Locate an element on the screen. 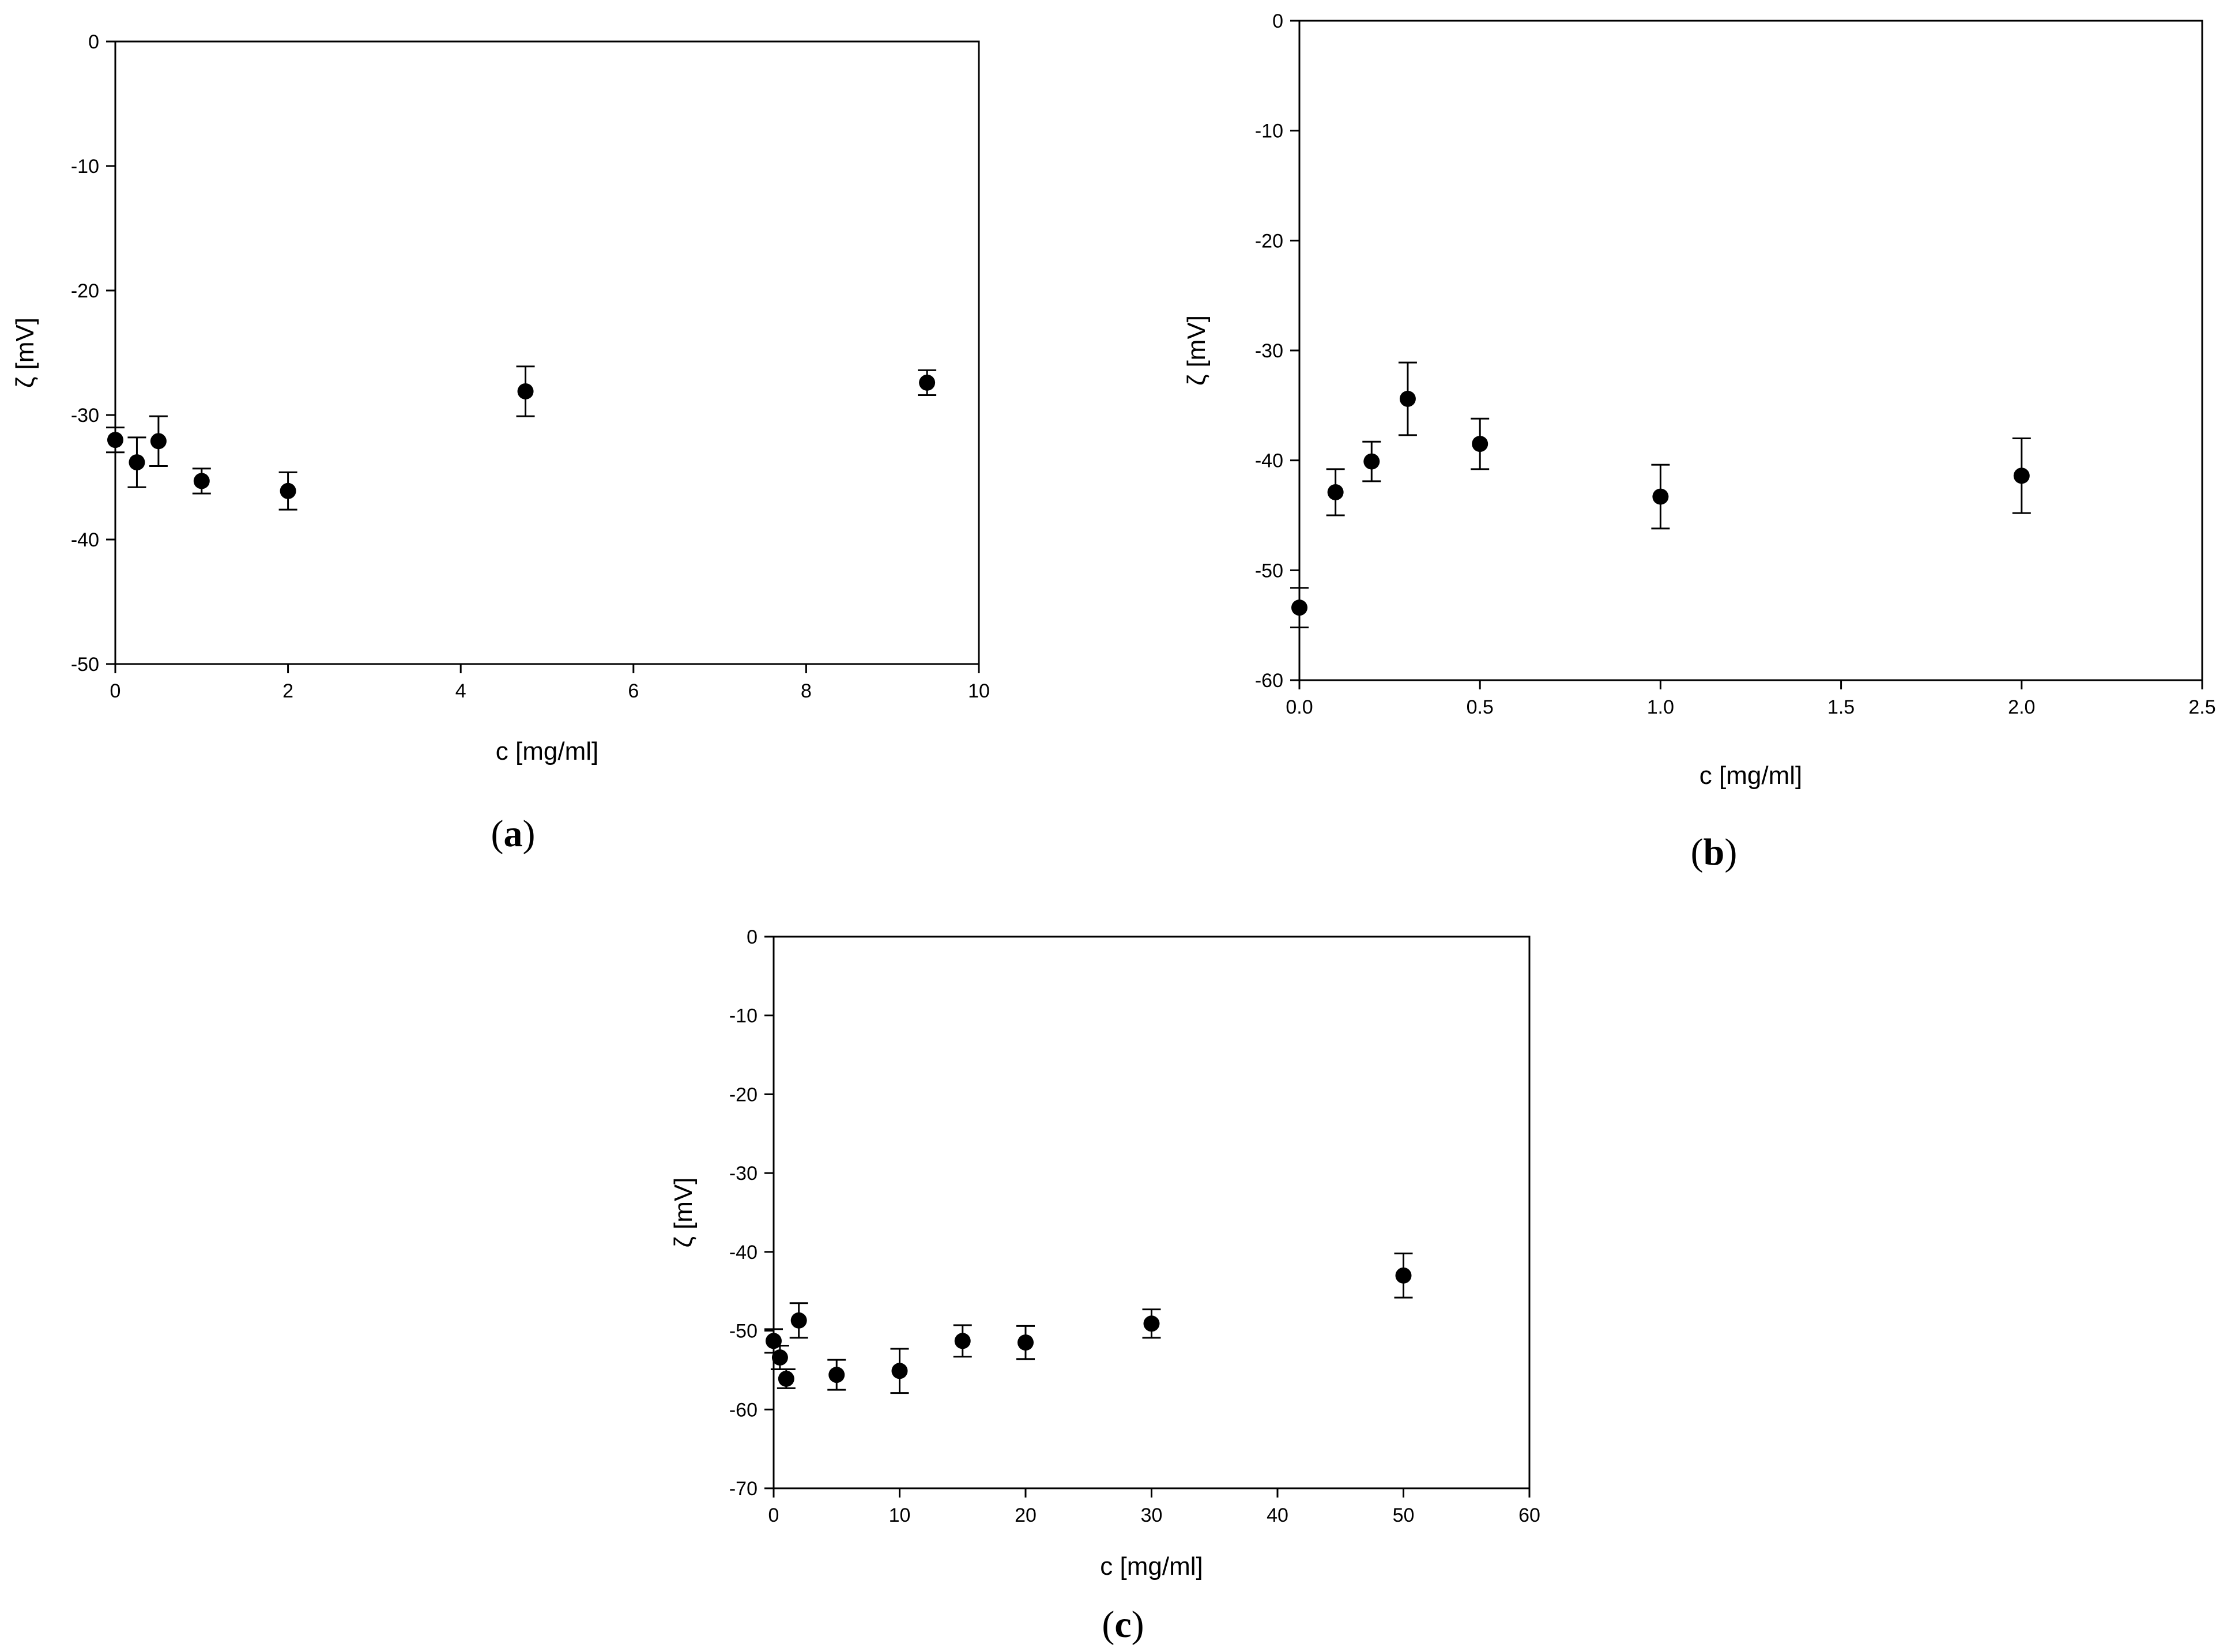 The height and width of the screenshot is (1652, 2231). x-tick-label: 6 is located at coordinates (633, 691).